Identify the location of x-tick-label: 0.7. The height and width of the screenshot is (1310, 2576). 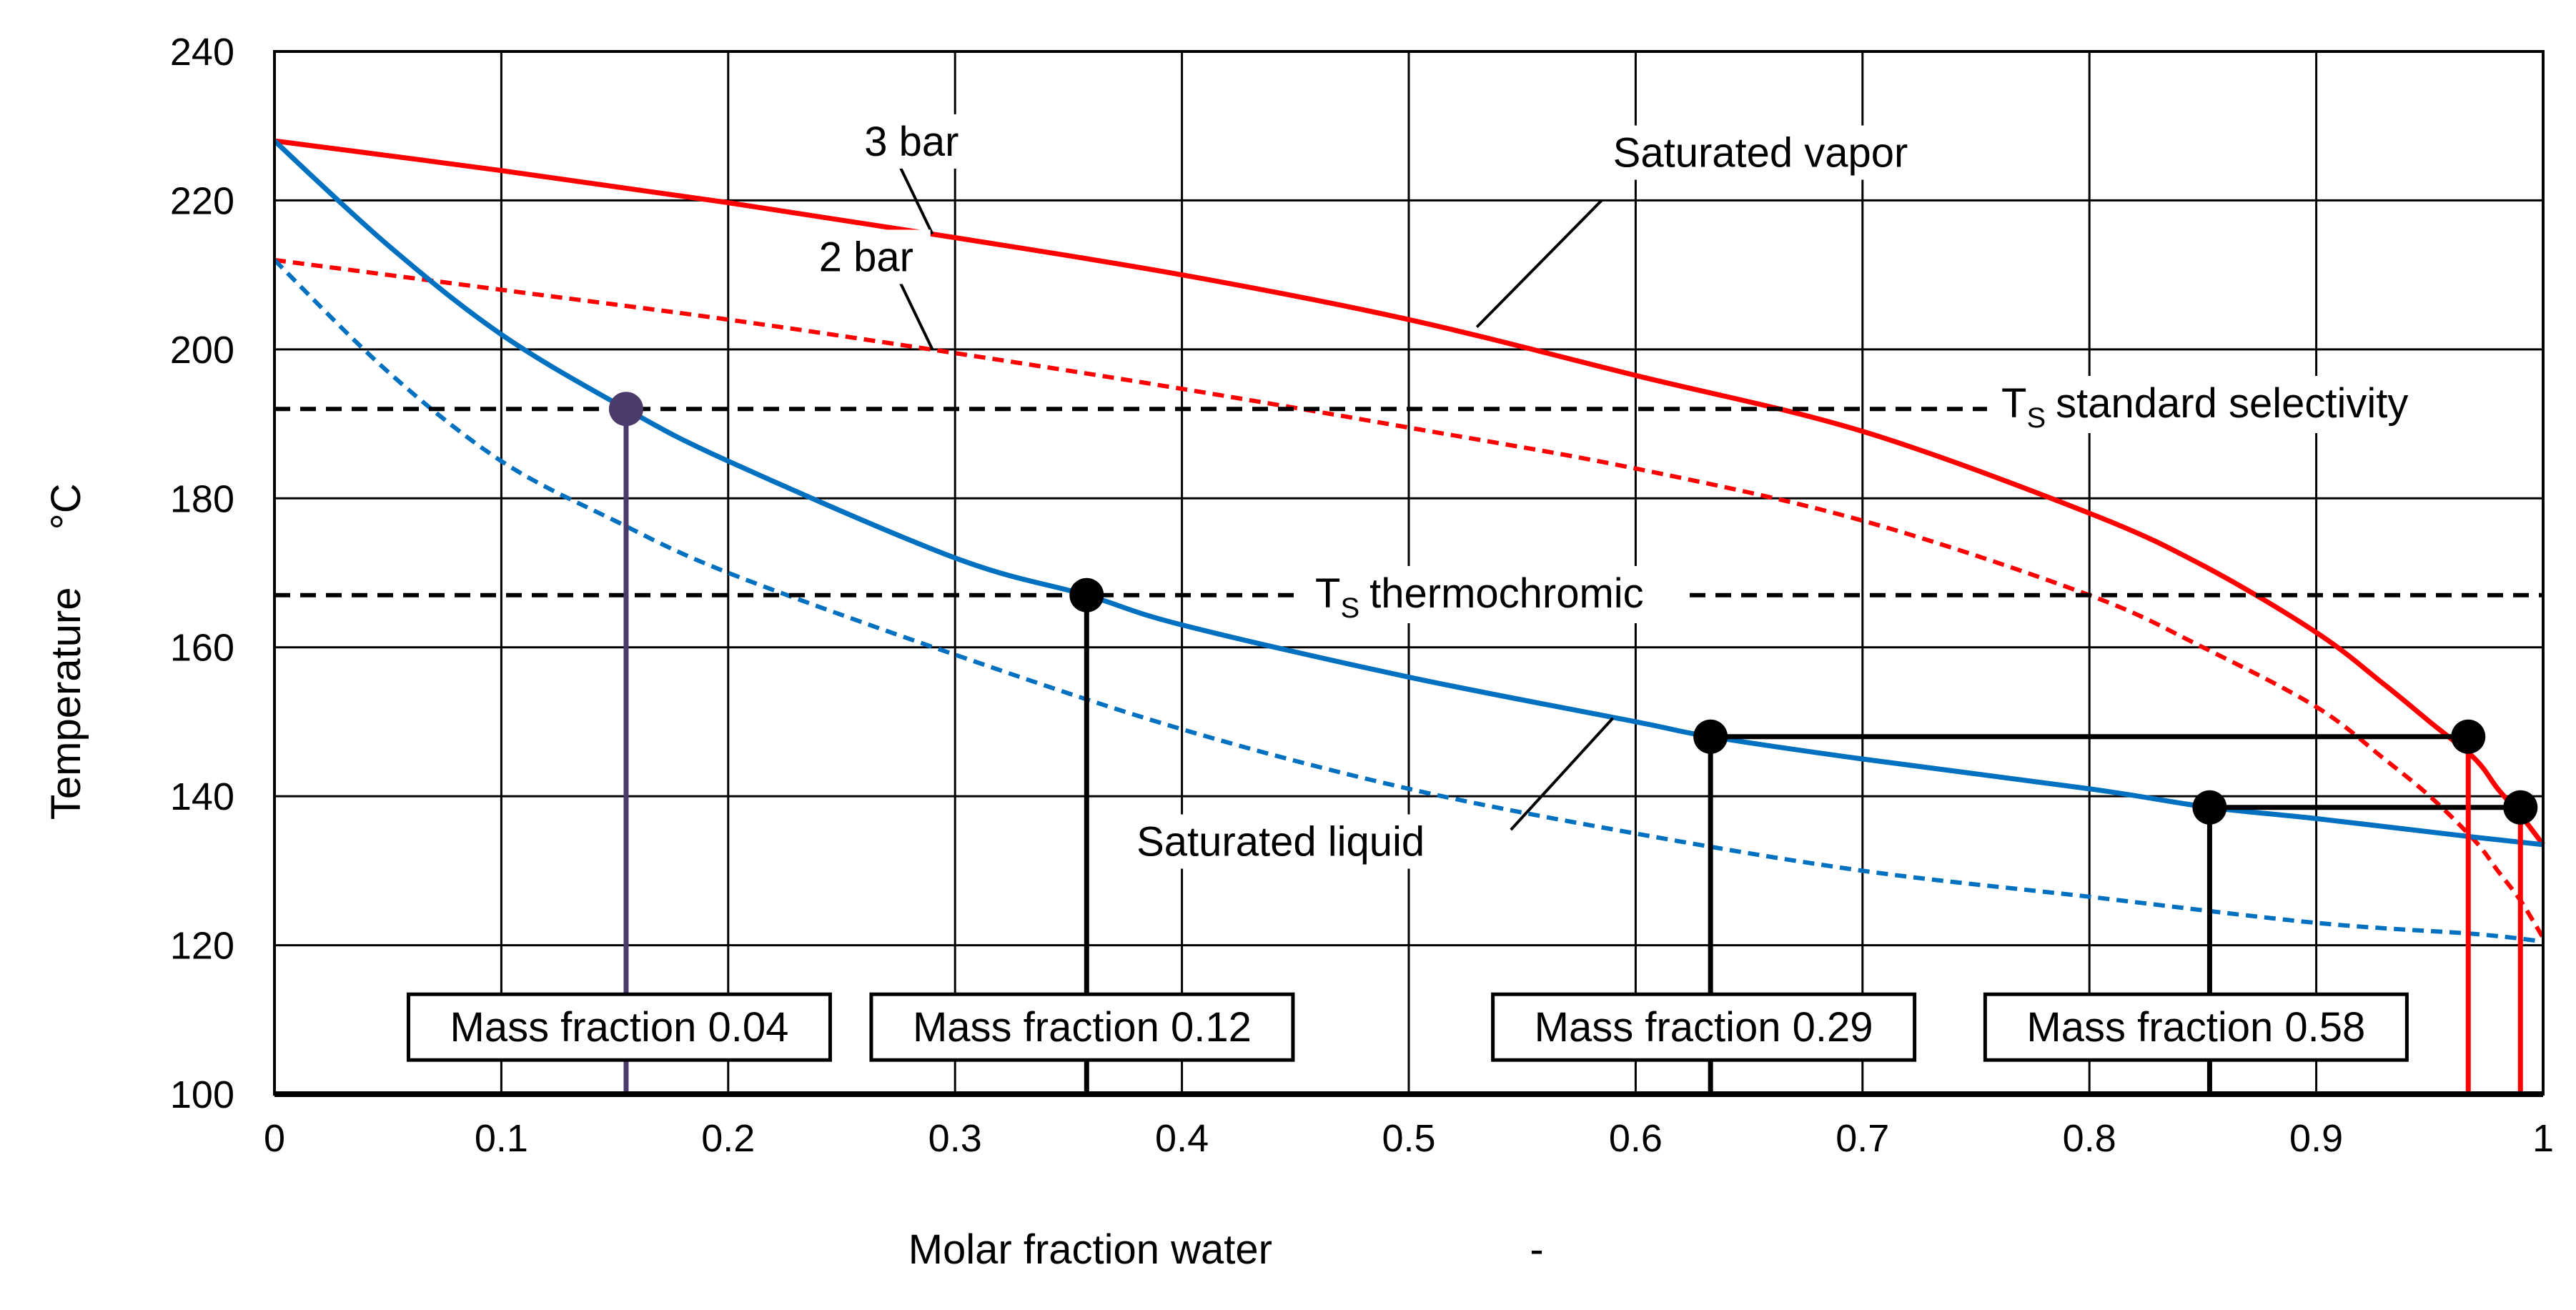
(1863, 1138).